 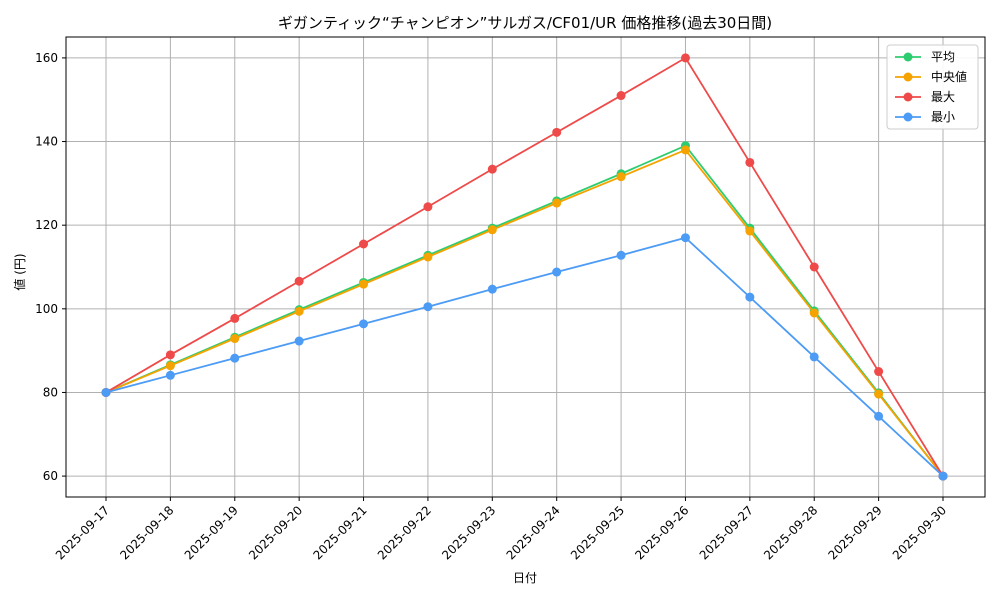 What do you see at coordinates (50, 267) in the screenshot?
I see `y-axis: 60 80 100 120 140 160` at bounding box center [50, 267].